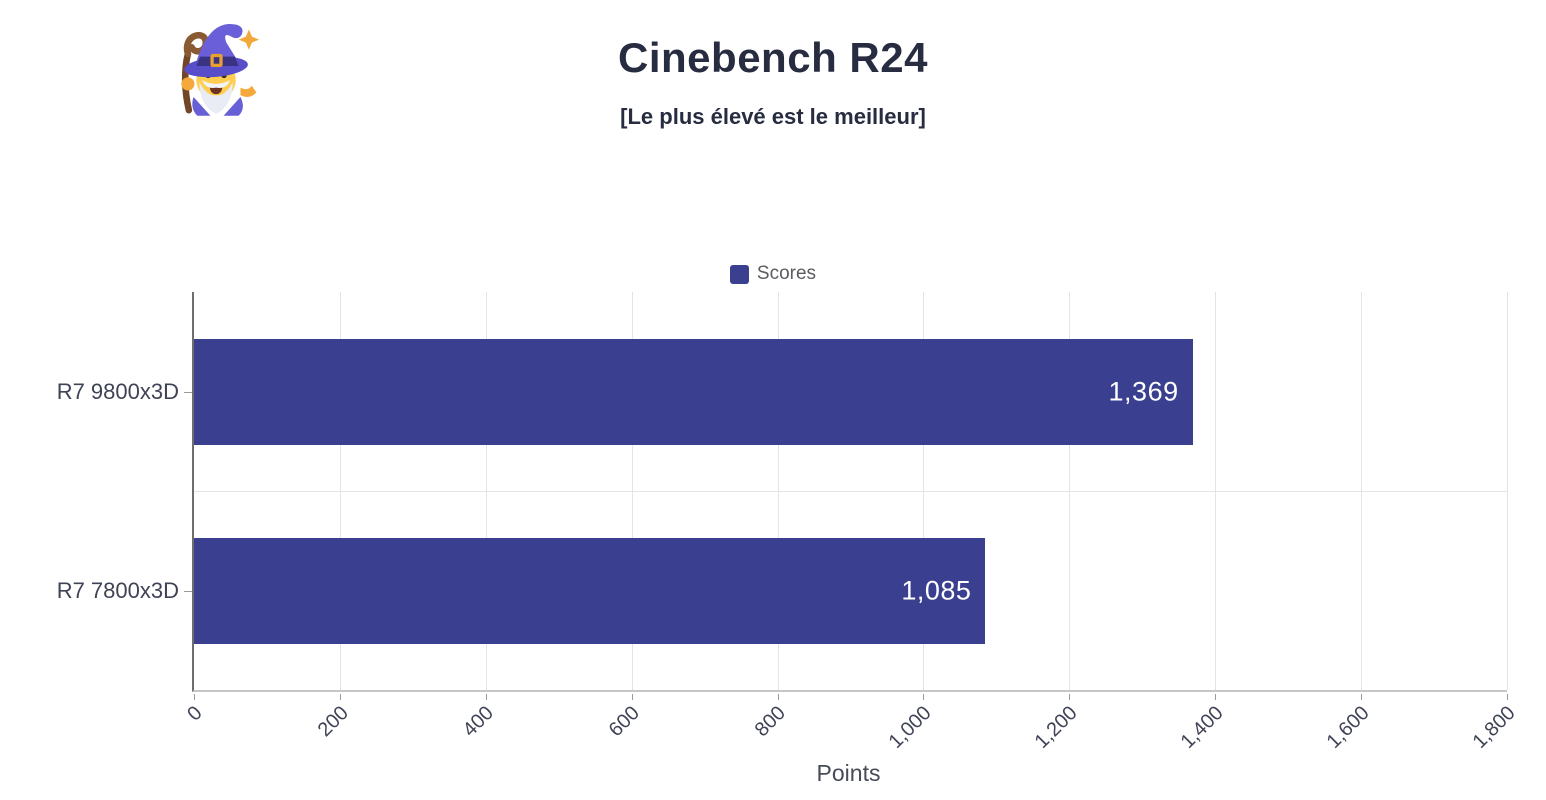  What do you see at coordinates (739, 274) in the screenshot?
I see `legend-swatch` at bounding box center [739, 274].